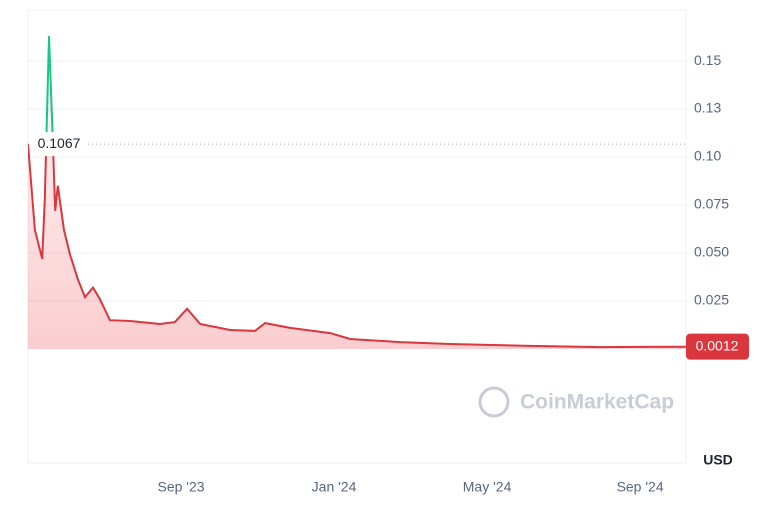 The width and height of the screenshot is (770, 528). I want to click on y-tick-label: 0.10, so click(707, 156).